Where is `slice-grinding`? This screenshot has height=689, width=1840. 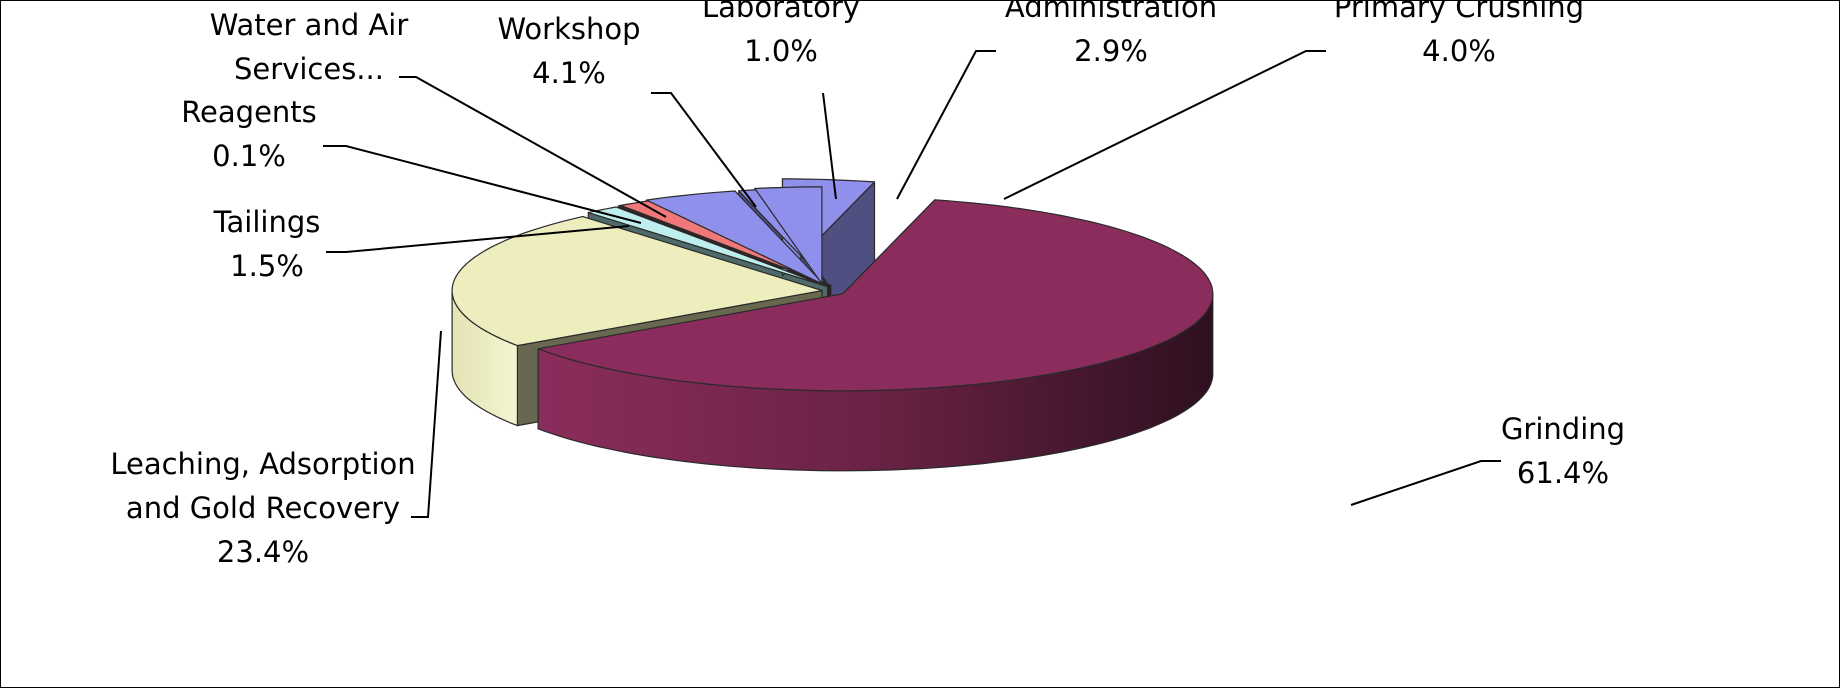
slice-grinding is located at coordinates (875, 295).